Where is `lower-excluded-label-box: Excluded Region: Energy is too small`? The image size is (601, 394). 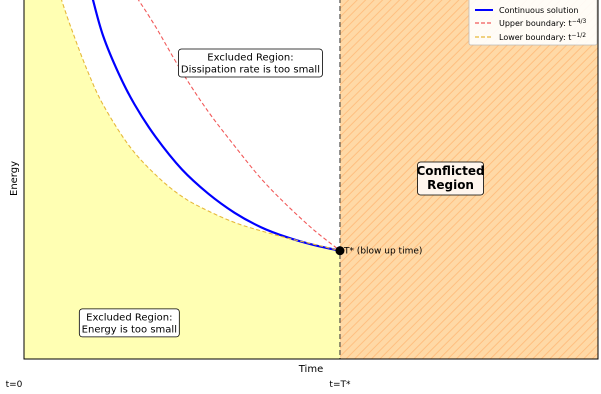 lower-excluded-label-box: Excluded Region: Energy is too small is located at coordinates (129, 323).